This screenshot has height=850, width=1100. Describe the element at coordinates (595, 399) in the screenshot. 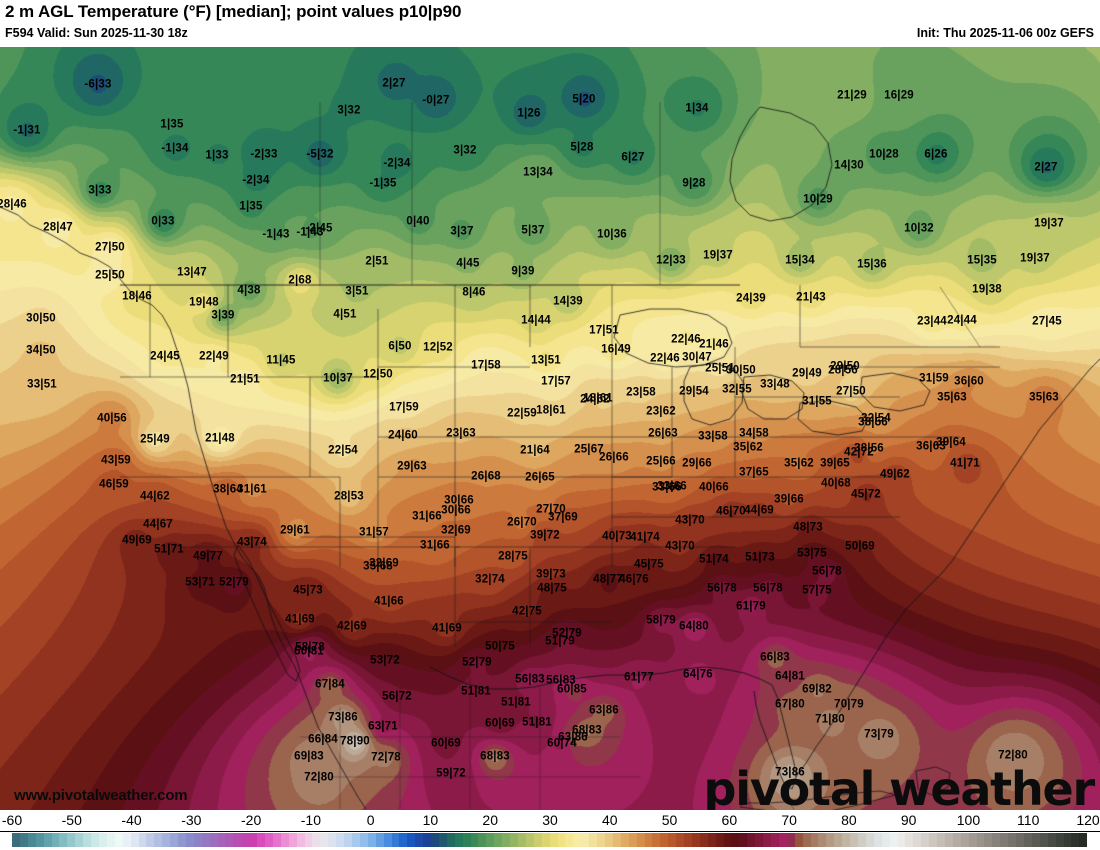

I see `point-value-label: 24|62` at that location.